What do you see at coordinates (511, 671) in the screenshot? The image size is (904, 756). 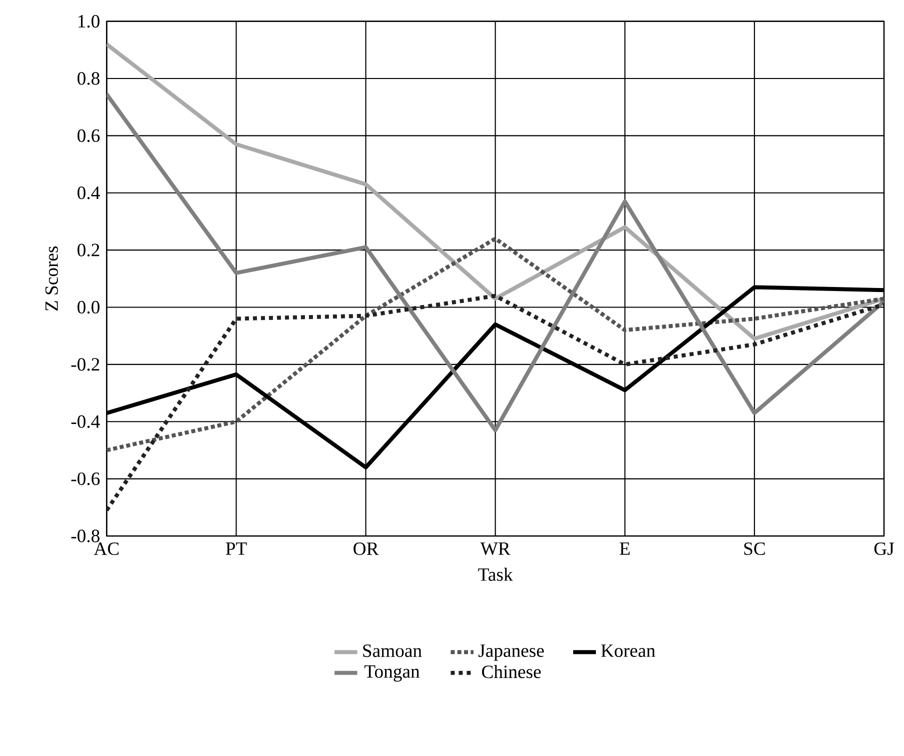 I see `legend-label: Chinese` at bounding box center [511, 671].